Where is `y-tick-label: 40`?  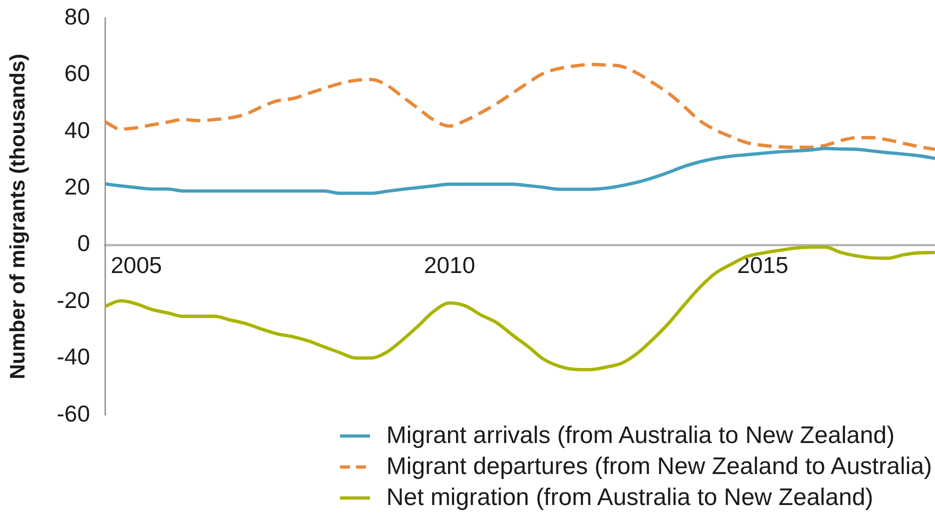 y-tick-label: 40 is located at coordinates (77, 129).